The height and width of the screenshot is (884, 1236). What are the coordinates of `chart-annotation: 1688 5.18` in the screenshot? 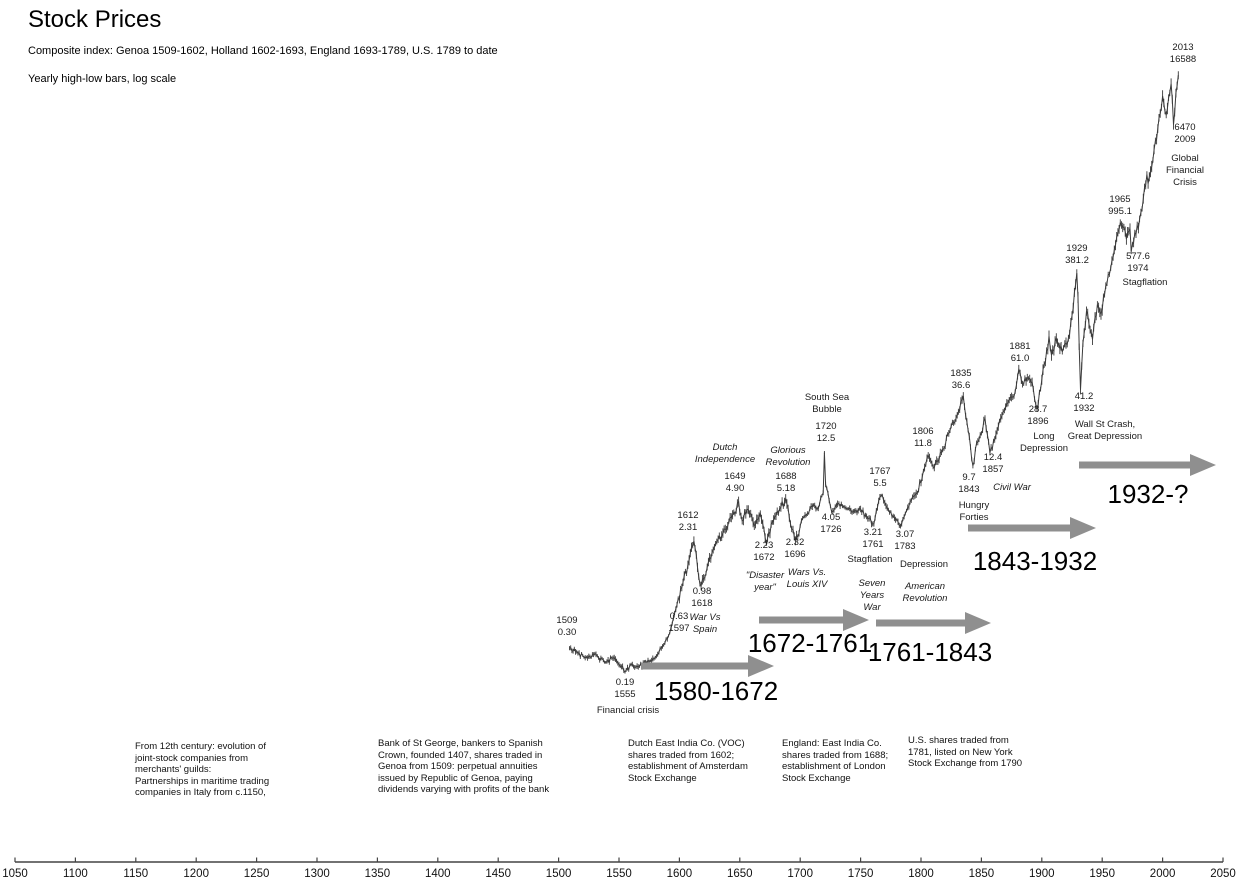 It's located at (786, 482).